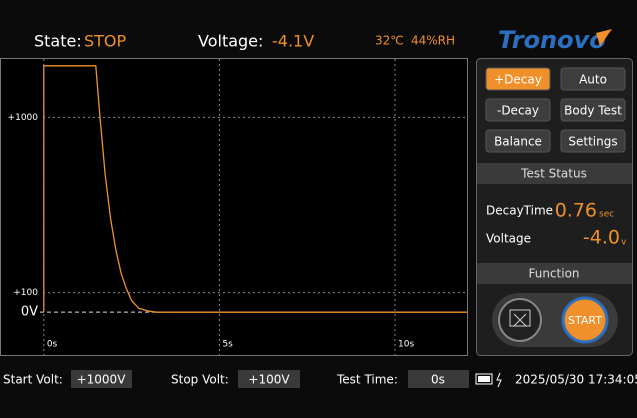  I want to click on voltage-label: Voltage:, so click(230, 41).